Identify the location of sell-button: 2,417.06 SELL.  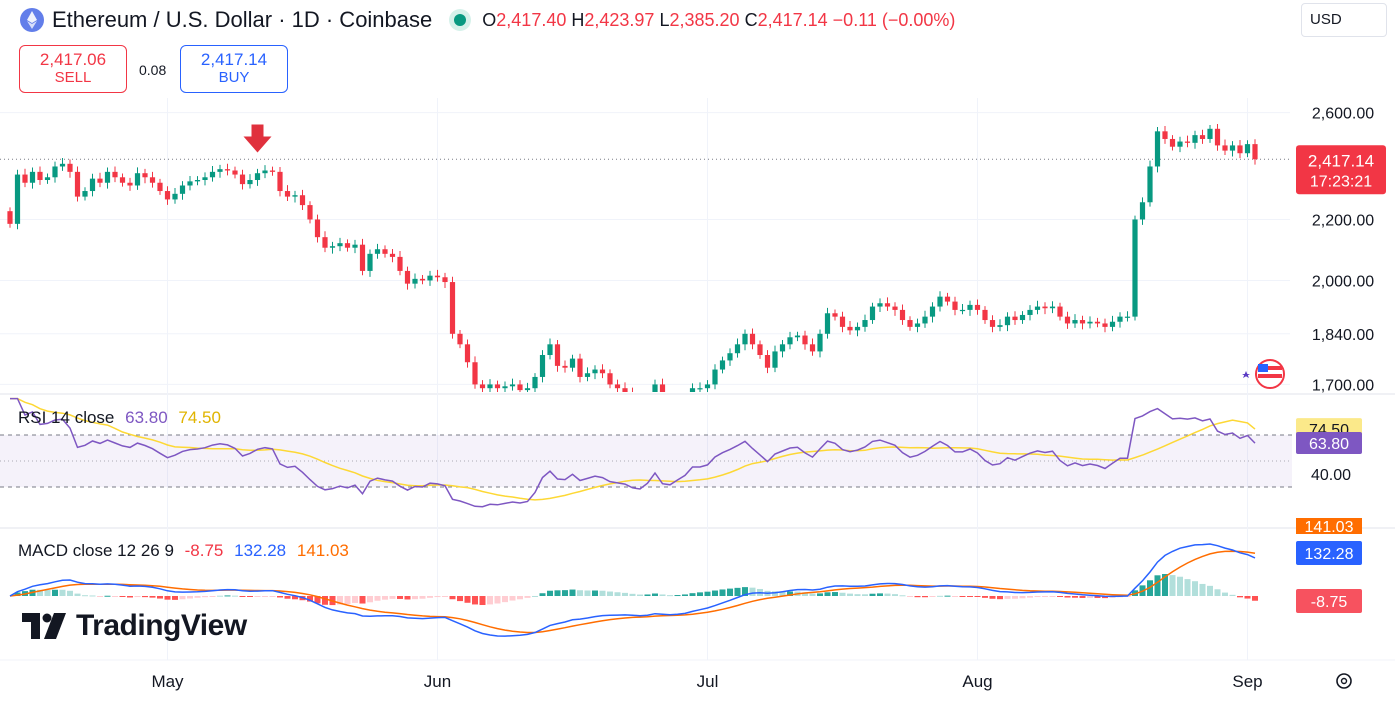
(73, 69).